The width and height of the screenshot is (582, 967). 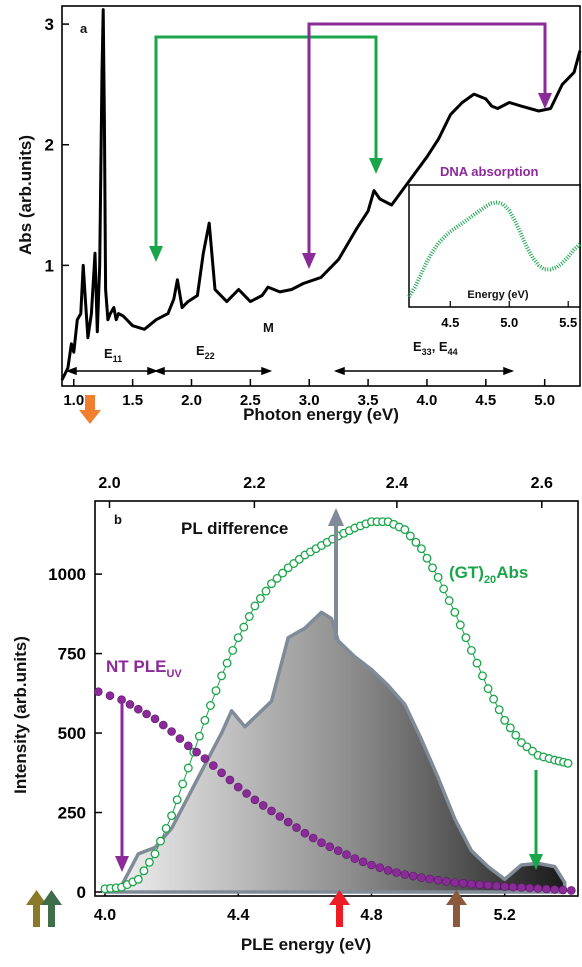 What do you see at coordinates (81, 892) in the screenshot?
I see `y-tick-label: 0` at bounding box center [81, 892].